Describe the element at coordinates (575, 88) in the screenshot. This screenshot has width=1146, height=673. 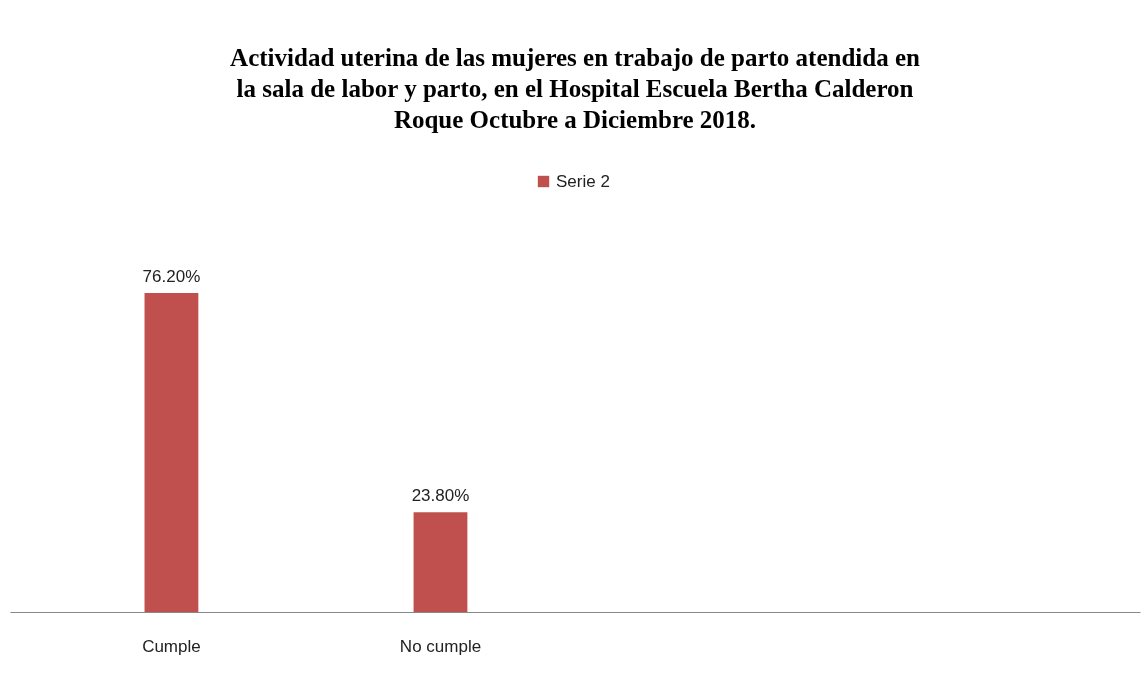
I see `chart-title: Actividad uterina de las mujeres en trabajo de parto atendida en la sala de labor y parto, en el Hospital Escuela Bertha Calderon Roque Octubre a Diciembre 2018.` at that location.